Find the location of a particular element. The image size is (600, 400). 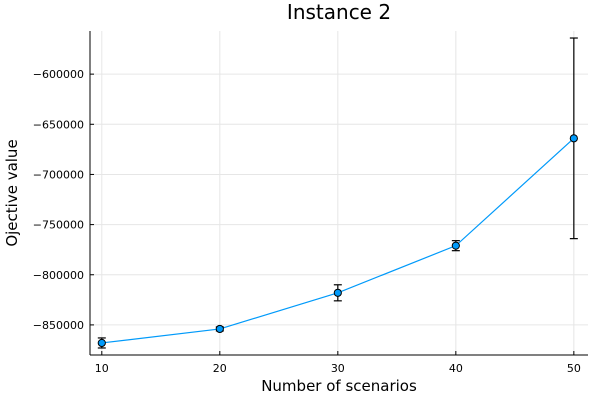

y-tick-label: −600000 is located at coordinates (58, 74).